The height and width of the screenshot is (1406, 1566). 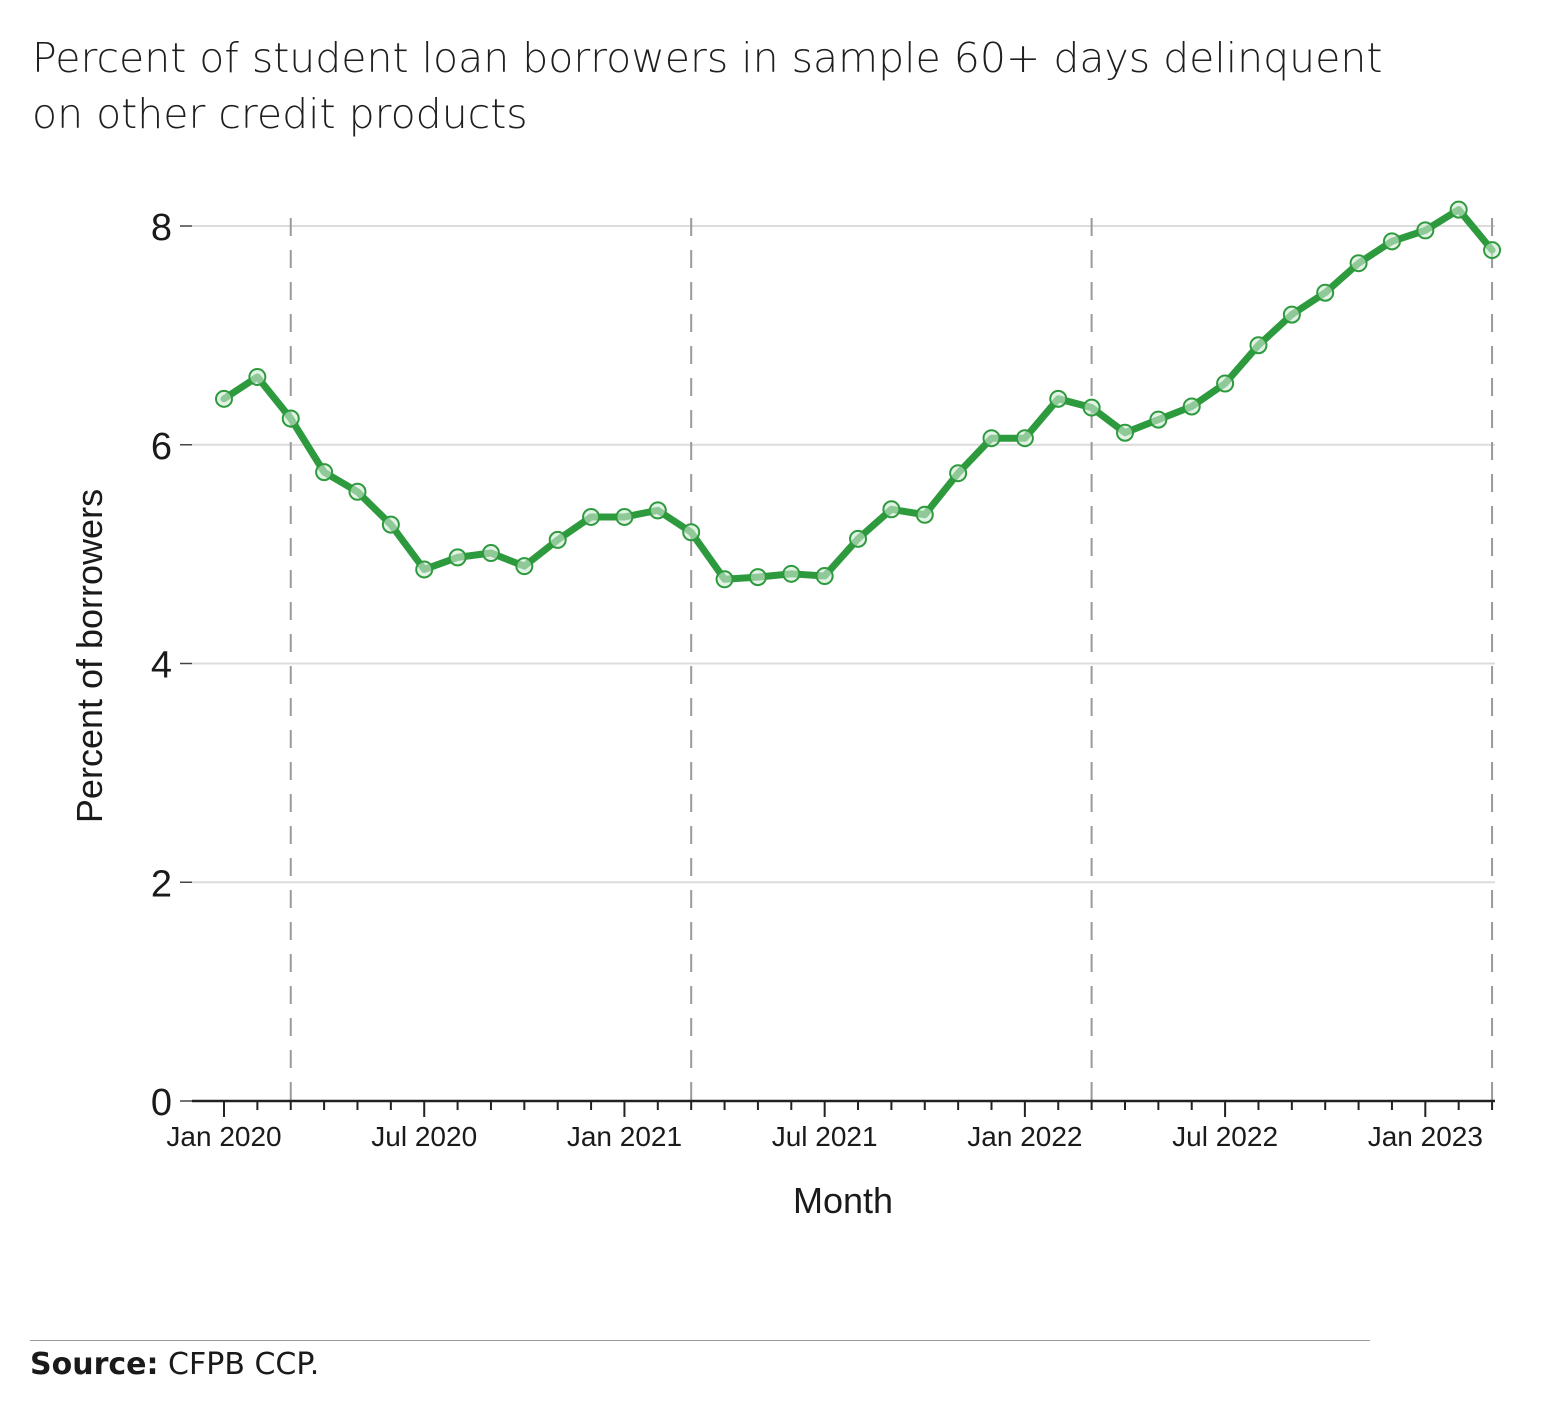 What do you see at coordinates (94, 1364) in the screenshot?
I see `source-label: Source:` at bounding box center [94, 1364].